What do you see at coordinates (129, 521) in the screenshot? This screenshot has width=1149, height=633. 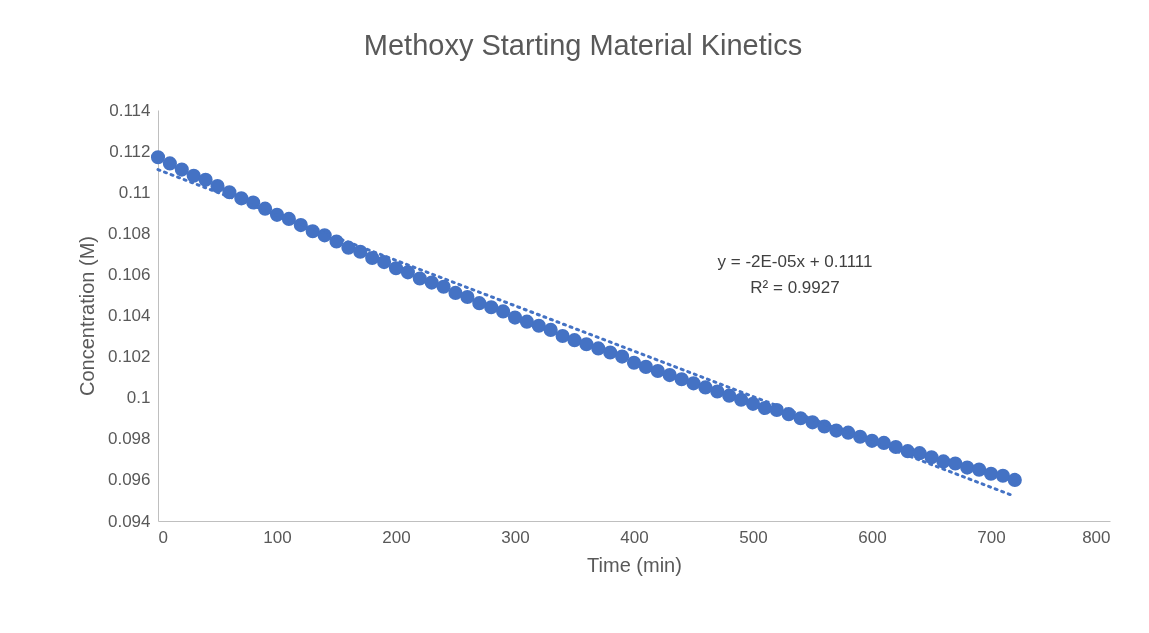 I see `y-tick-label: 0.094` at bounding box center [129, 521].